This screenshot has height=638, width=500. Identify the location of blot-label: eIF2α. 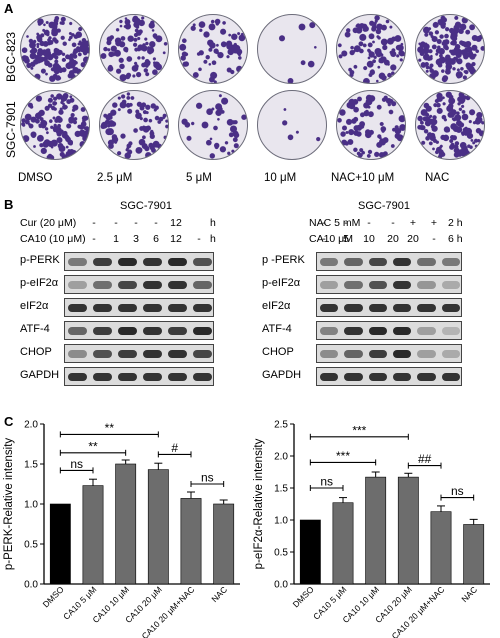
(276, 306).